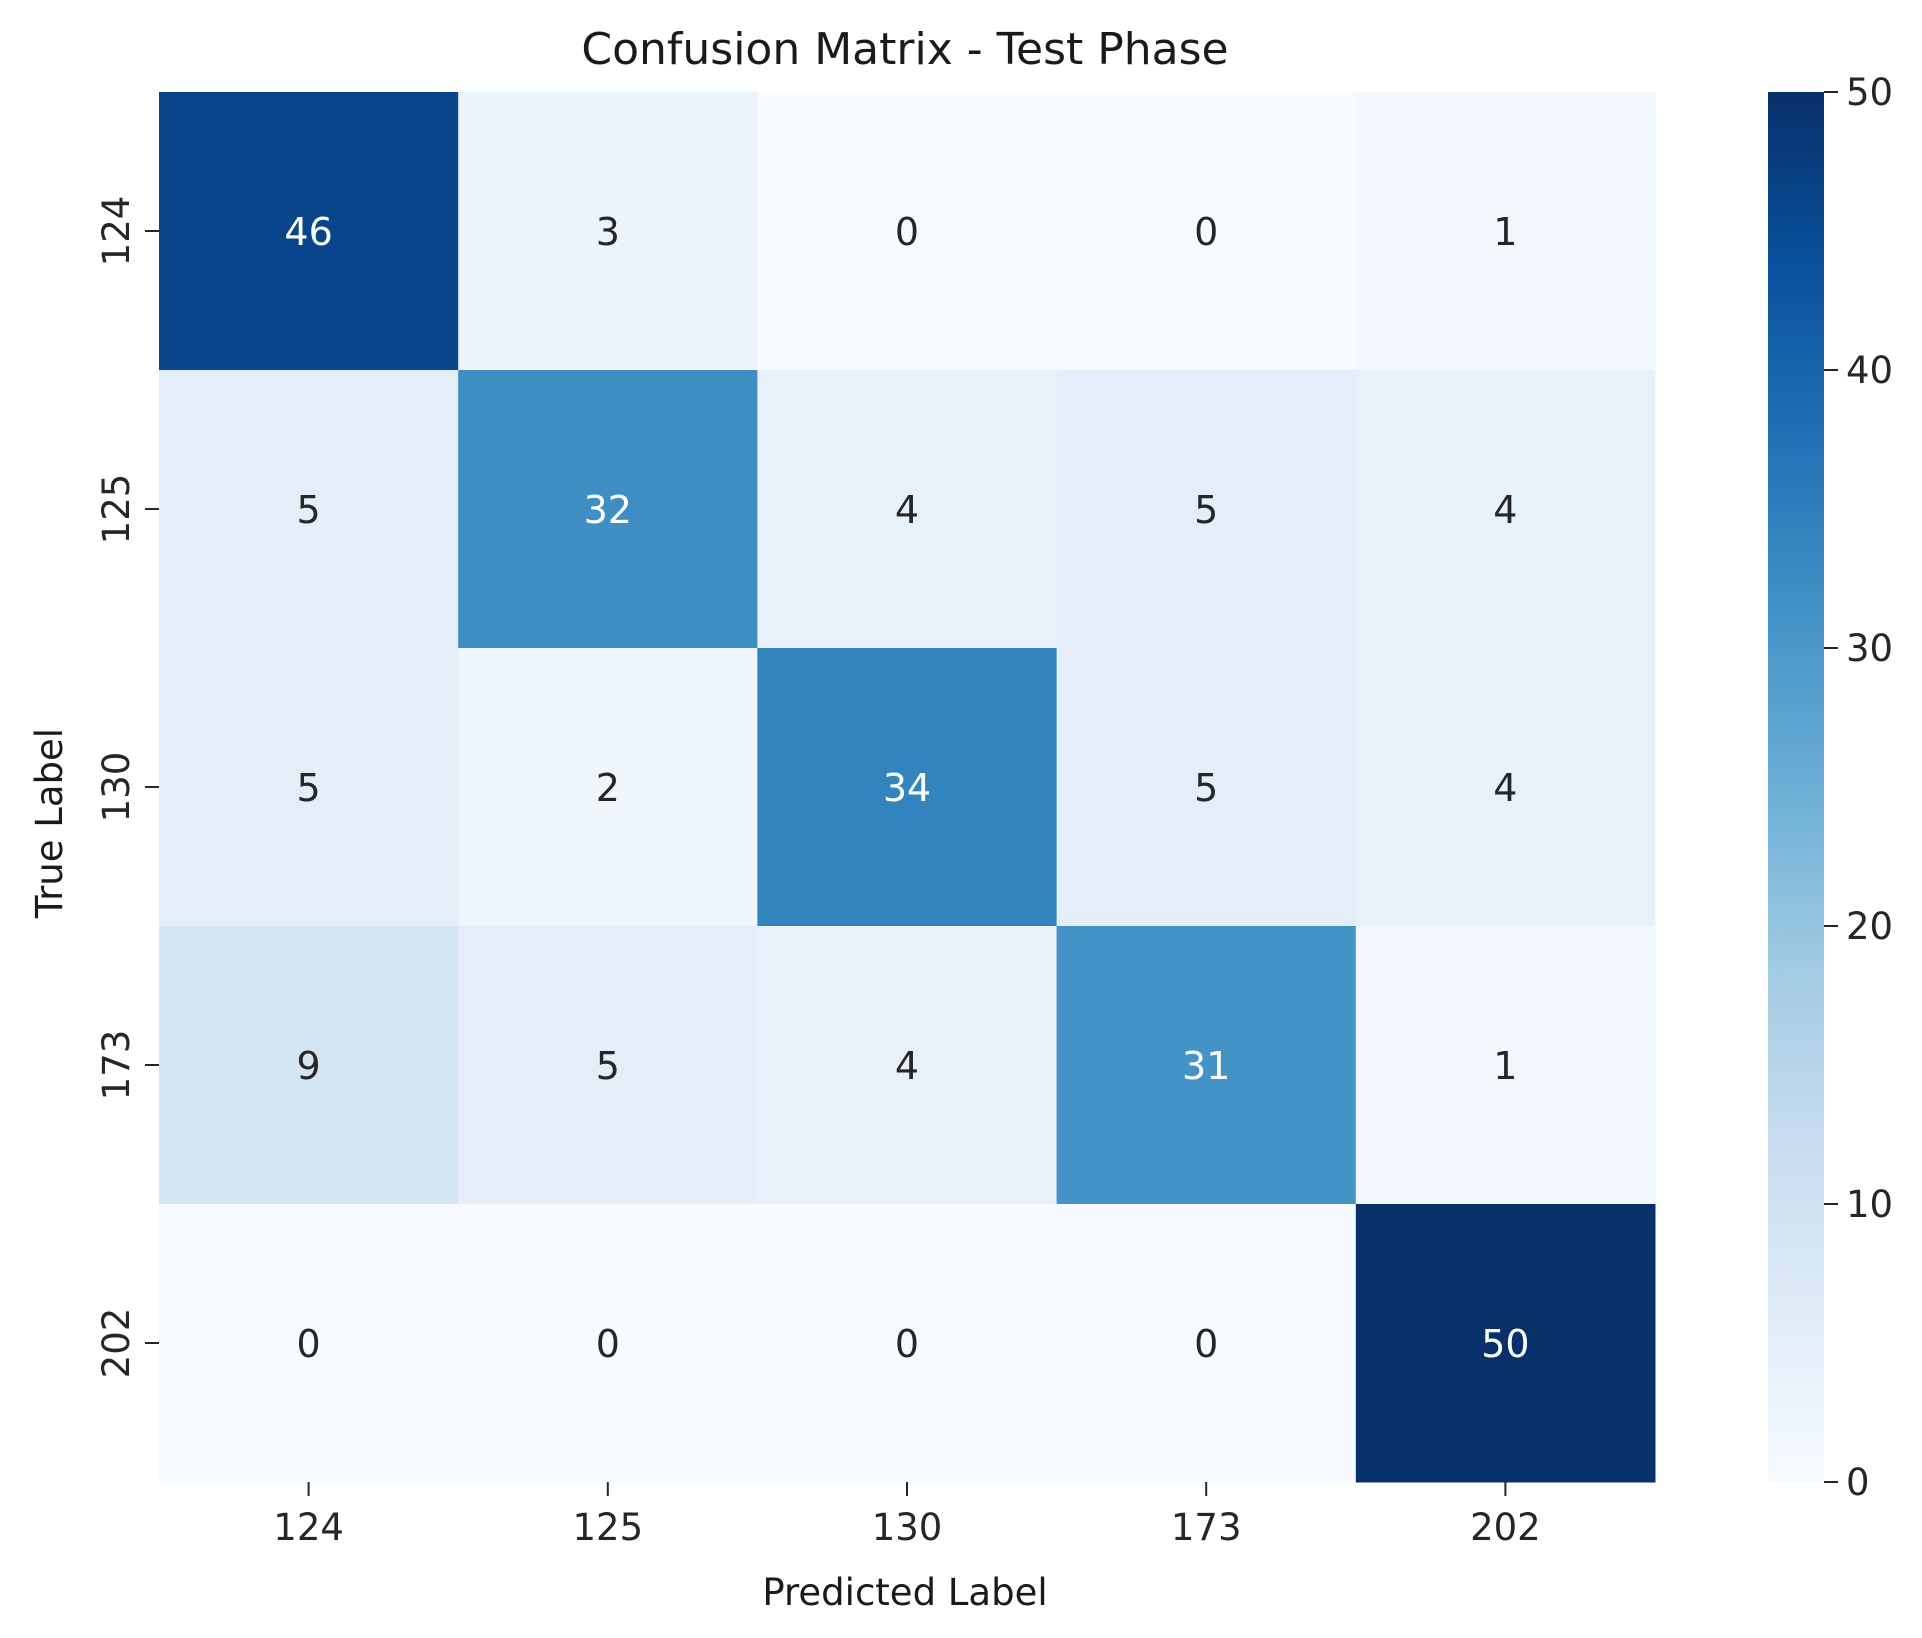 This screenshot has height=1638, width=1922. I want to click on cell-value-label: 9, so click(309, 1066).